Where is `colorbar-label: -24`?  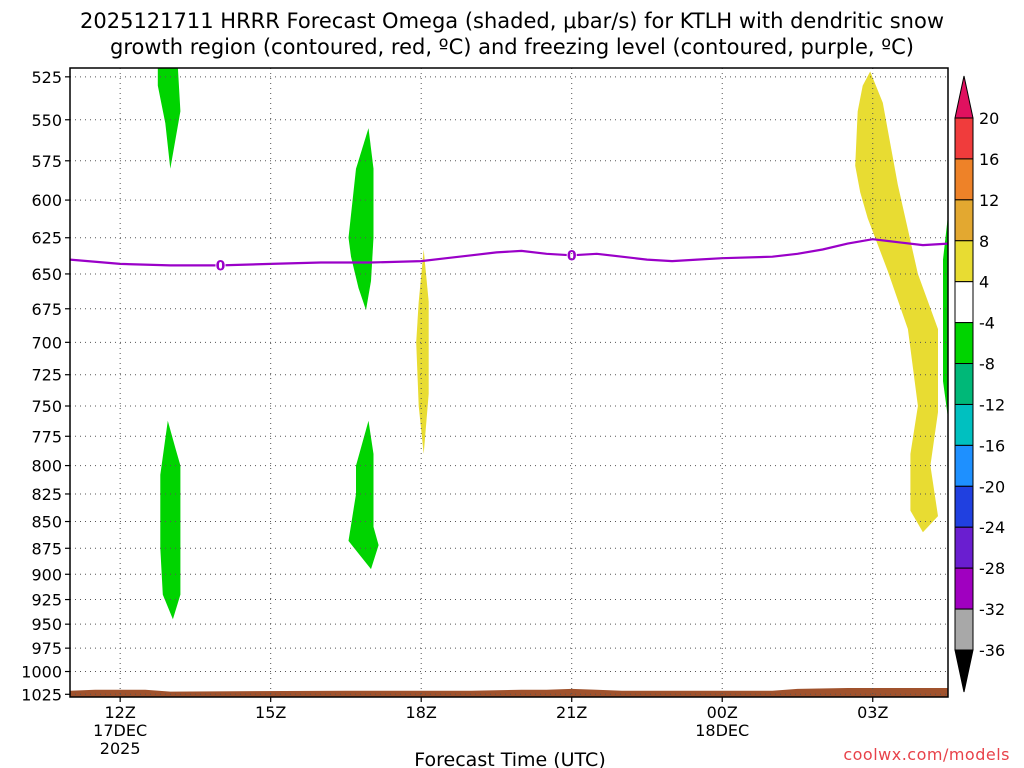 colorbar-label: -24 is located at coordinates (992, 527).